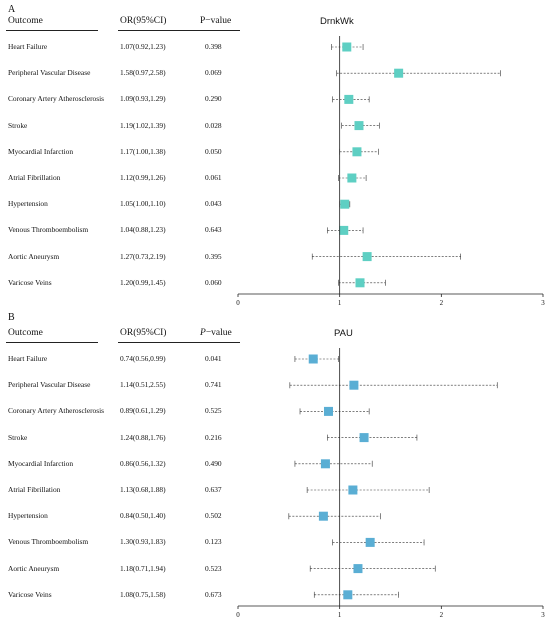 The image size is (550, 624). What do you see at coordinates (213, 463) in the screenshot?
I see `row-p: 0.490` at bounding box center [213, 463].